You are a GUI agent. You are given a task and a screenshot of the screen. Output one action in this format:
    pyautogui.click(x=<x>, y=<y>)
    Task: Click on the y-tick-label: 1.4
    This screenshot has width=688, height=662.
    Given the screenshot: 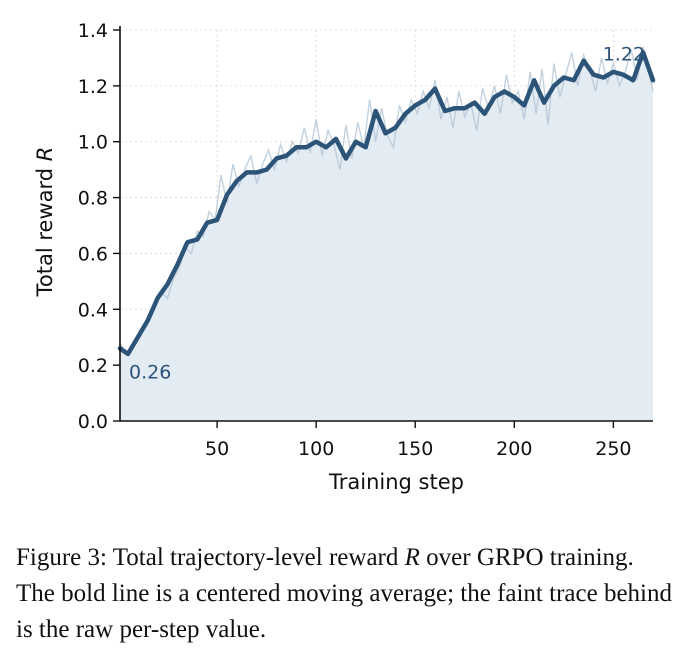 What is the action you would take?
    pyautogui.click(x=93, y=31)
    